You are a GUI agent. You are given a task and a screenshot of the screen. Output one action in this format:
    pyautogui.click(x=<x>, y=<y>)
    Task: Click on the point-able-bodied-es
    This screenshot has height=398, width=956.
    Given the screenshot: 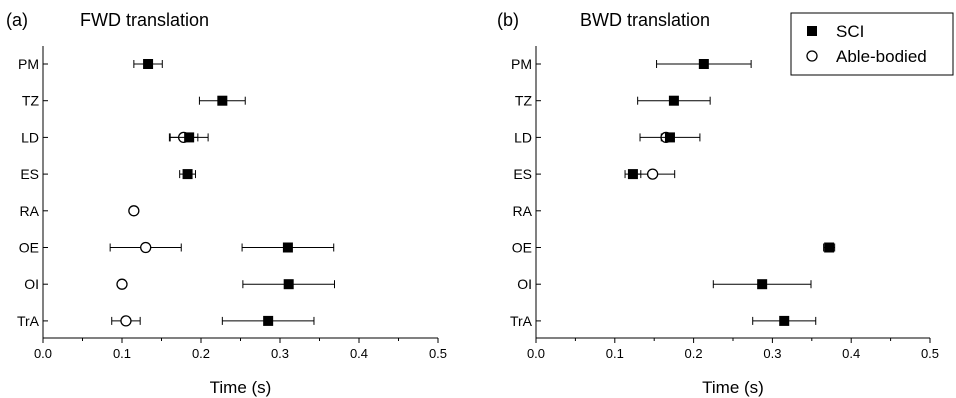 What is the action you would take?
    pyautogui.click(x=652, y=174)
    